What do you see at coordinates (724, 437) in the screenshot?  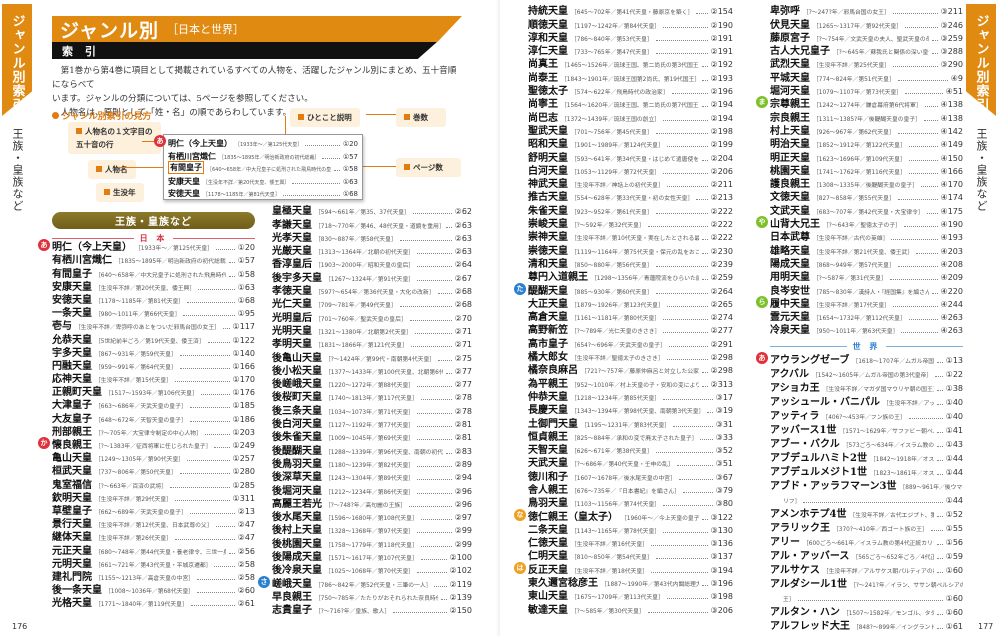 I see `volume-page-ref: ③33` at bounding box center [724, 437].